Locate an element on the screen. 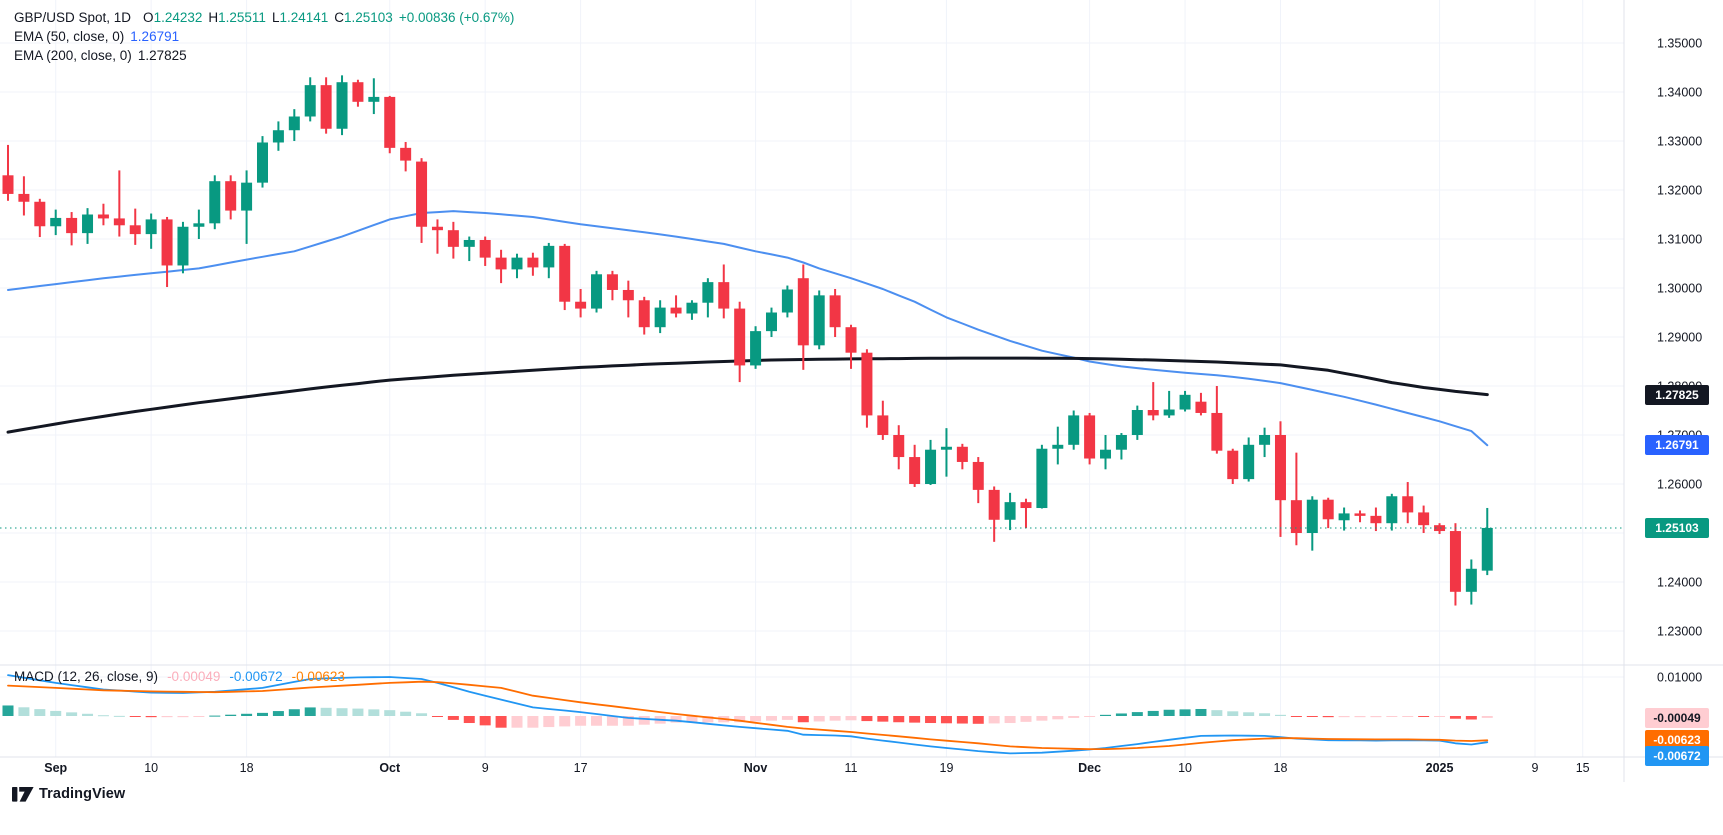 This screenshot has width=1723, height=835. symbol-title: GBP/USD Spot, 1D is located at coordinates (73, 17).